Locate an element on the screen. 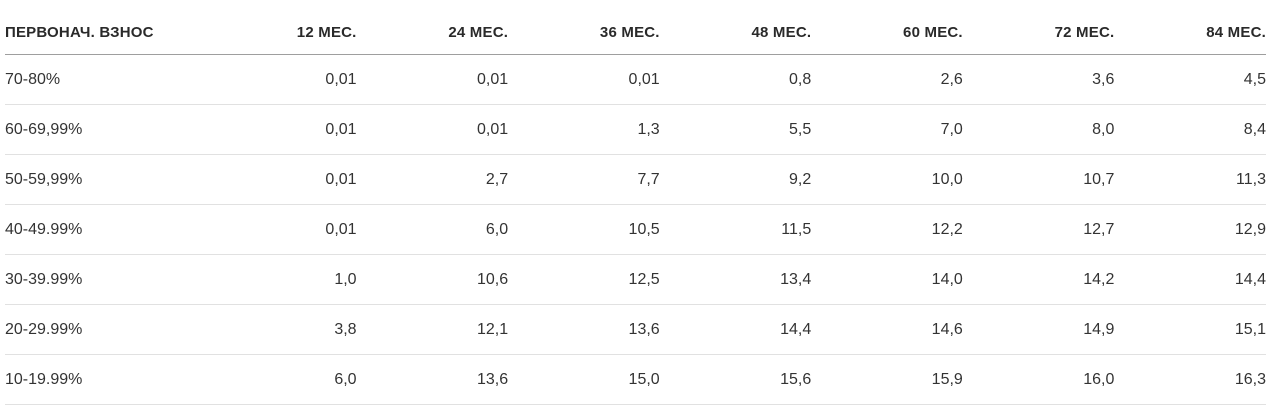 The height and width of the screenshot is (405, 1277). table-cell: 5,5 is located at coordinates (735, 129).